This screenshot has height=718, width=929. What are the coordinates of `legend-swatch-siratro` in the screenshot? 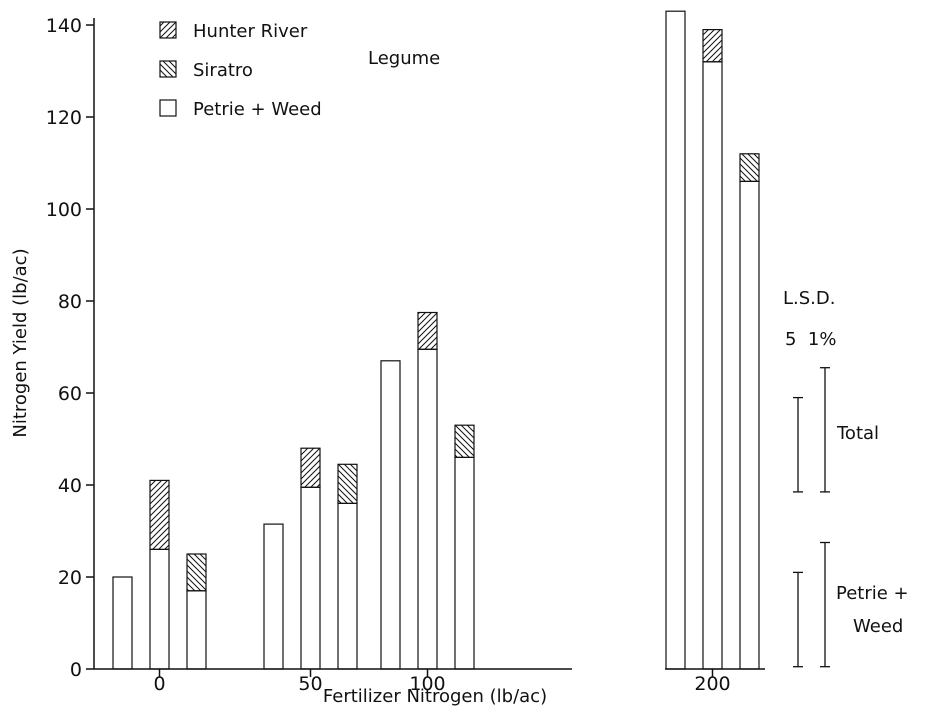 It's located at (168, 69).